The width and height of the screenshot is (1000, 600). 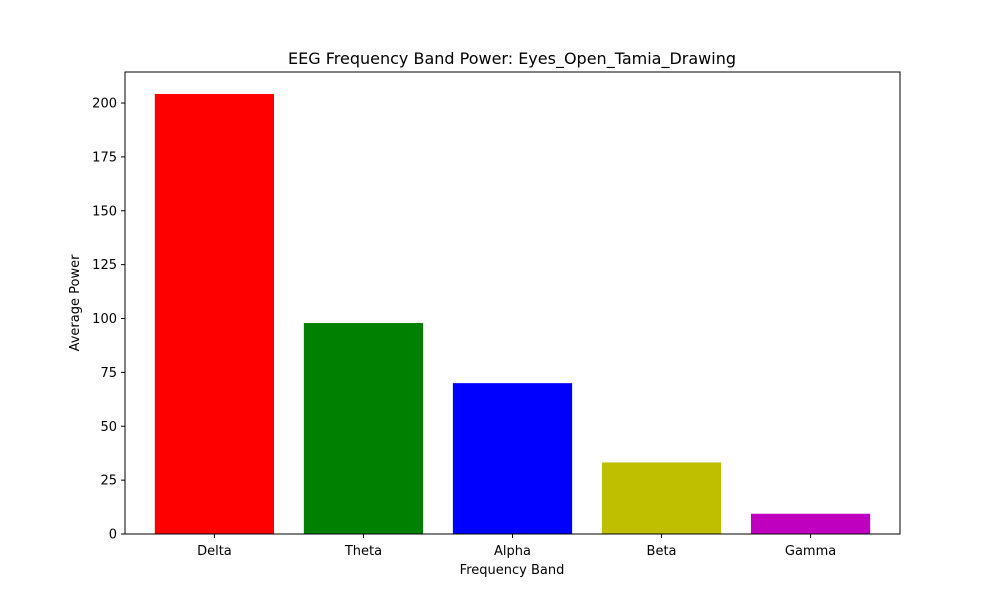 What do you see at coordinates (108, 481) in the screenshot?
I see `y-tick-label: 25` at bounding box center [108, 481].